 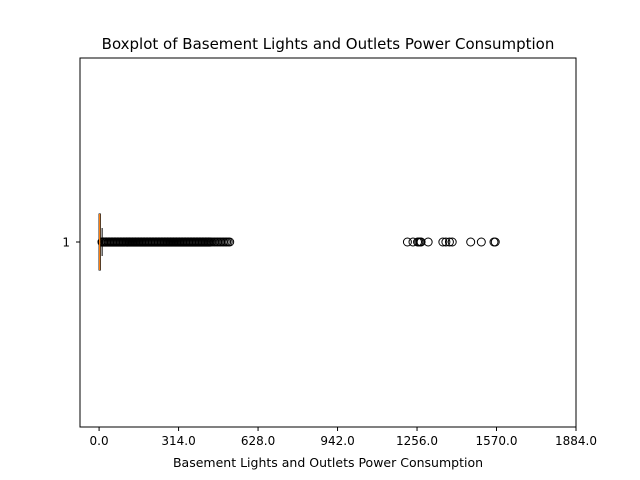 What do you see at coordinates (497, 441) in the screenshot?
I see `x-tick-label: 1570.0` at bounding box center [497, 441].